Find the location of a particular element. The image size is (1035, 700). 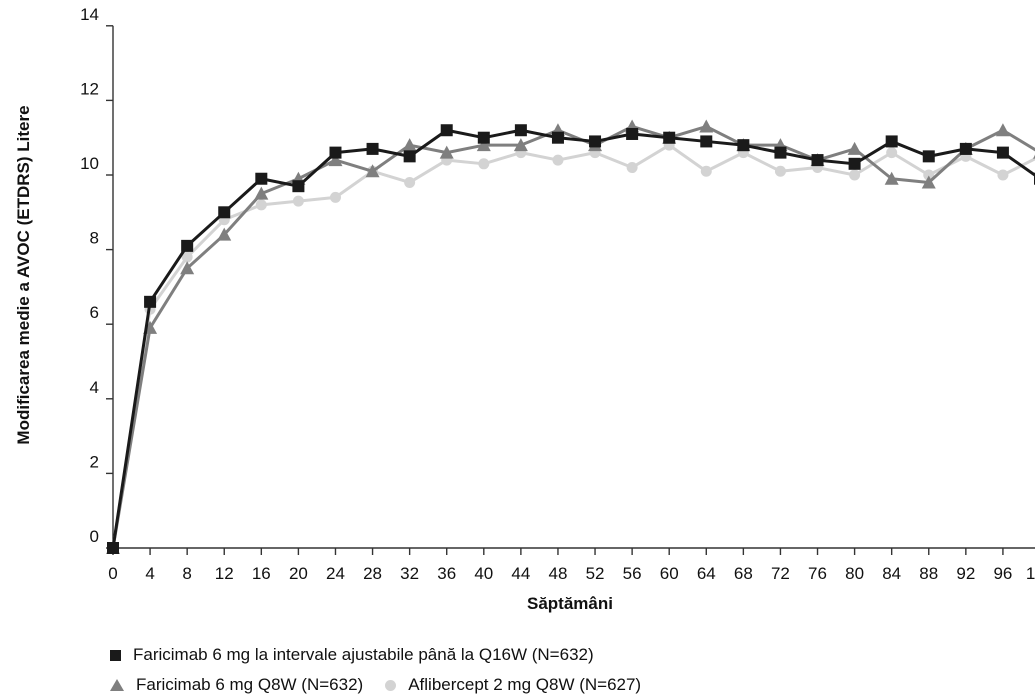

x-tick-label-52: 52 is located at coordinates (595, 573).